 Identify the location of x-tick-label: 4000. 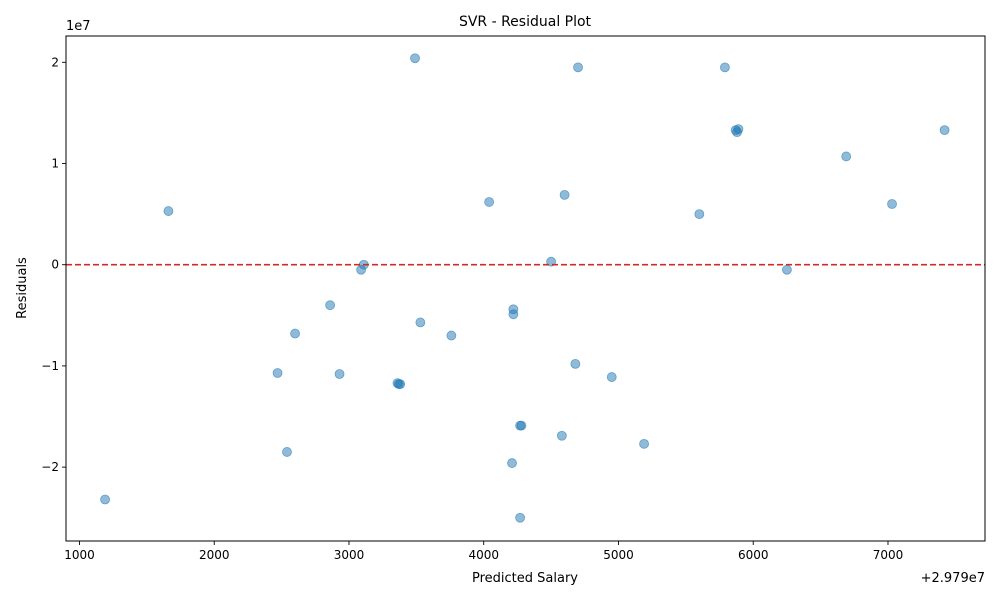
(483, 555).